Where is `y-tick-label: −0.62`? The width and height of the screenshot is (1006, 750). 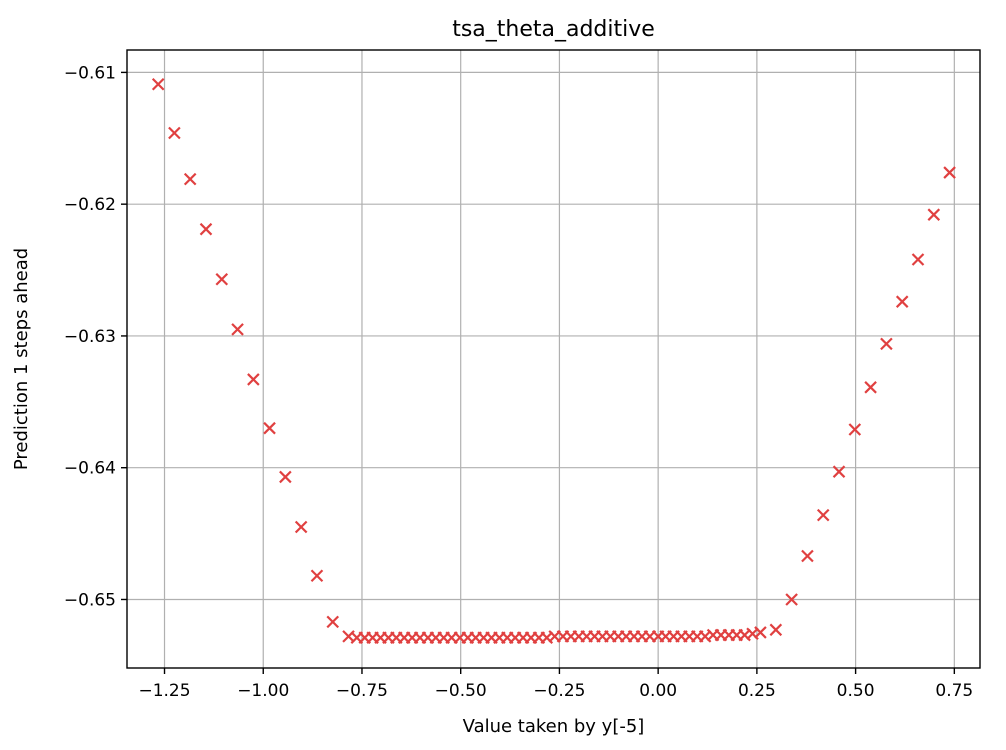
y-tick-label: −0.62 is located at coordinates (90, 205).